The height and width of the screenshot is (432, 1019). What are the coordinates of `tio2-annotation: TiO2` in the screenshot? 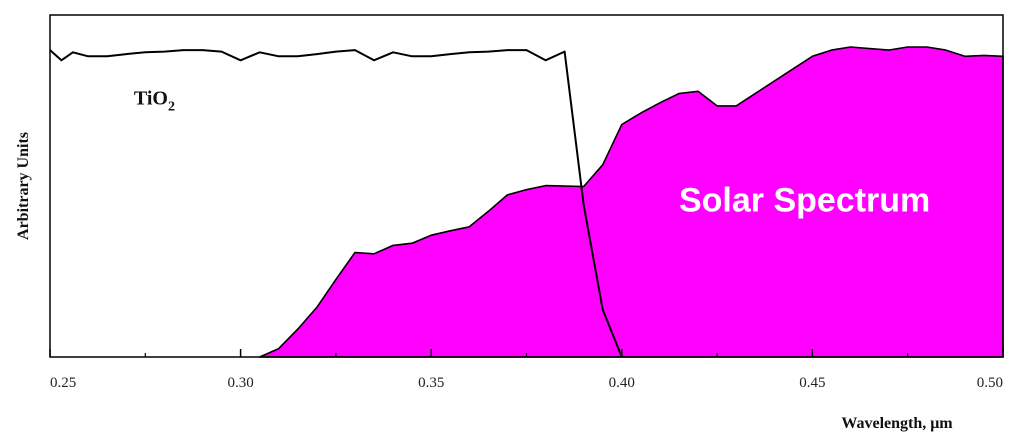 It's located at (154, 100).